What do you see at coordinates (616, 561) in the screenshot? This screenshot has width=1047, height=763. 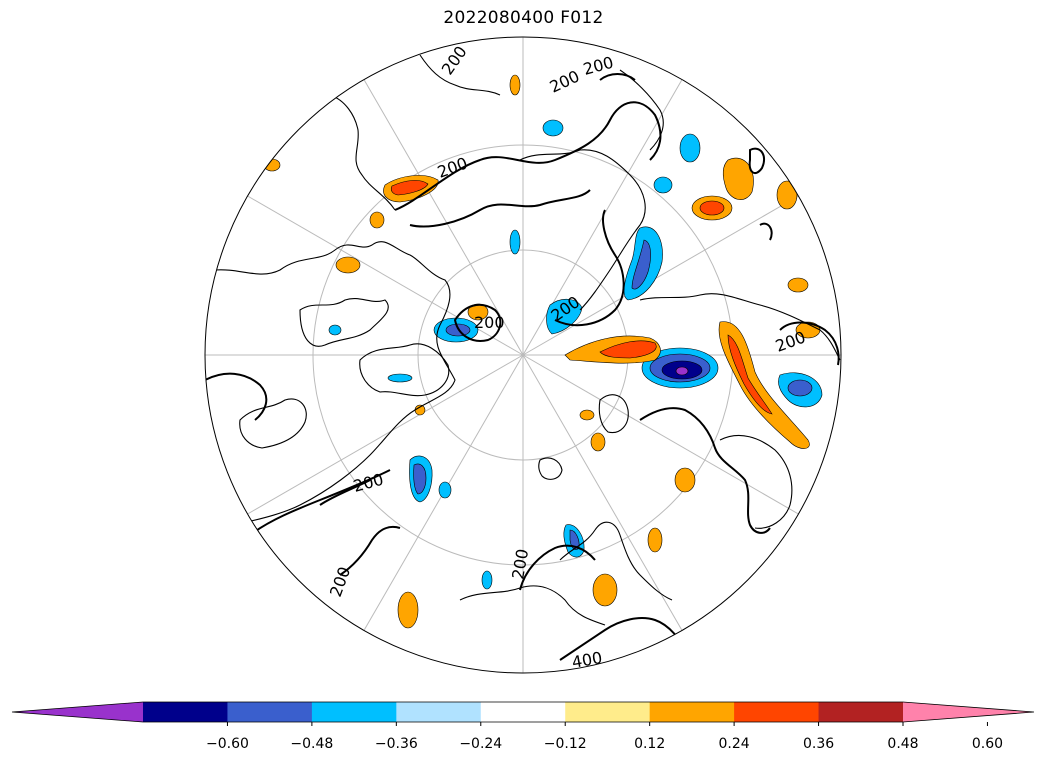 I see `coastline-scandinavia` at bounding box center [616, 561].